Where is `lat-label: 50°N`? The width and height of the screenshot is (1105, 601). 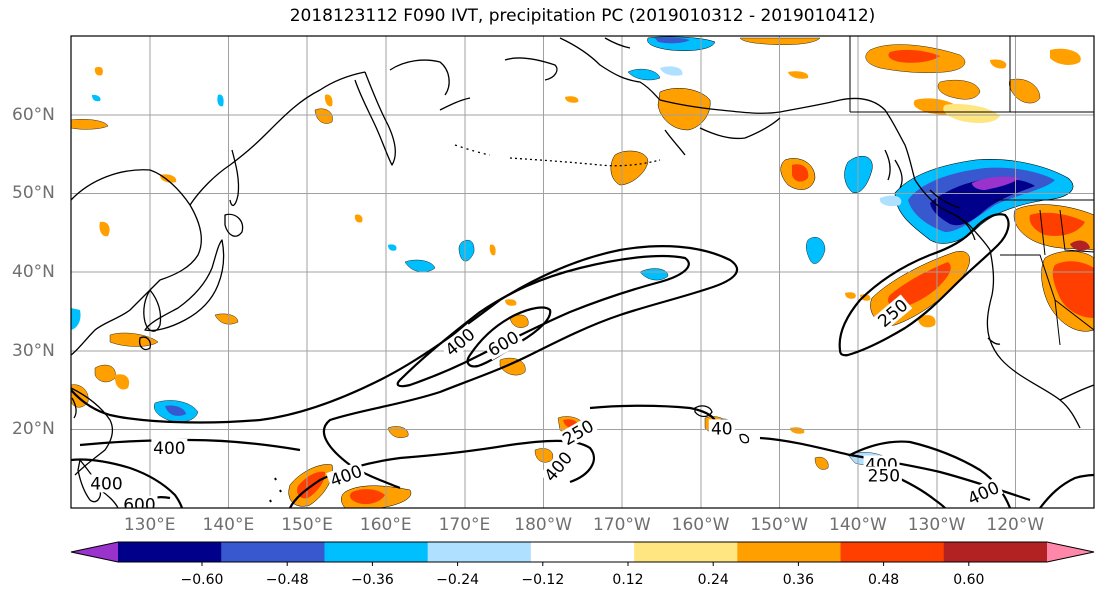
lat-label: 50°N is located at coordinates (33, 193).